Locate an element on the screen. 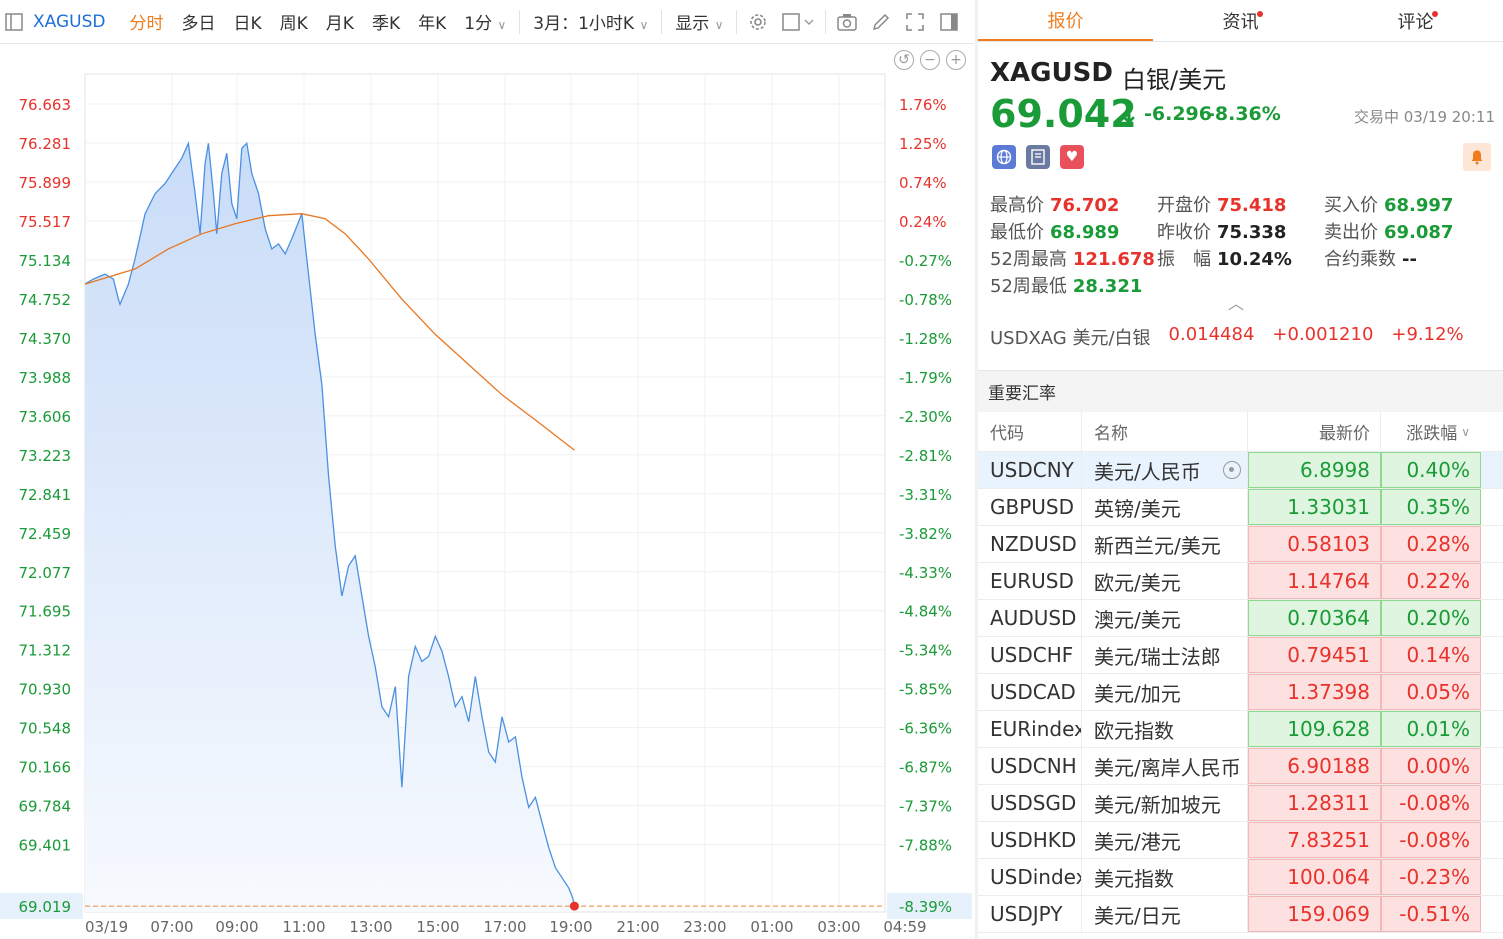 Image resolution: width=1503 pixels, height=939 pixels. x-tick-label: 17:00 is located at coordinates (504, 927).